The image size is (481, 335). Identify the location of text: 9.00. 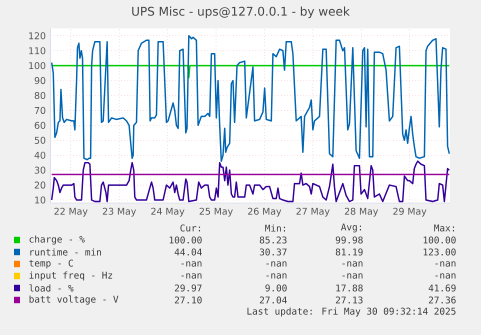
(276, 288).